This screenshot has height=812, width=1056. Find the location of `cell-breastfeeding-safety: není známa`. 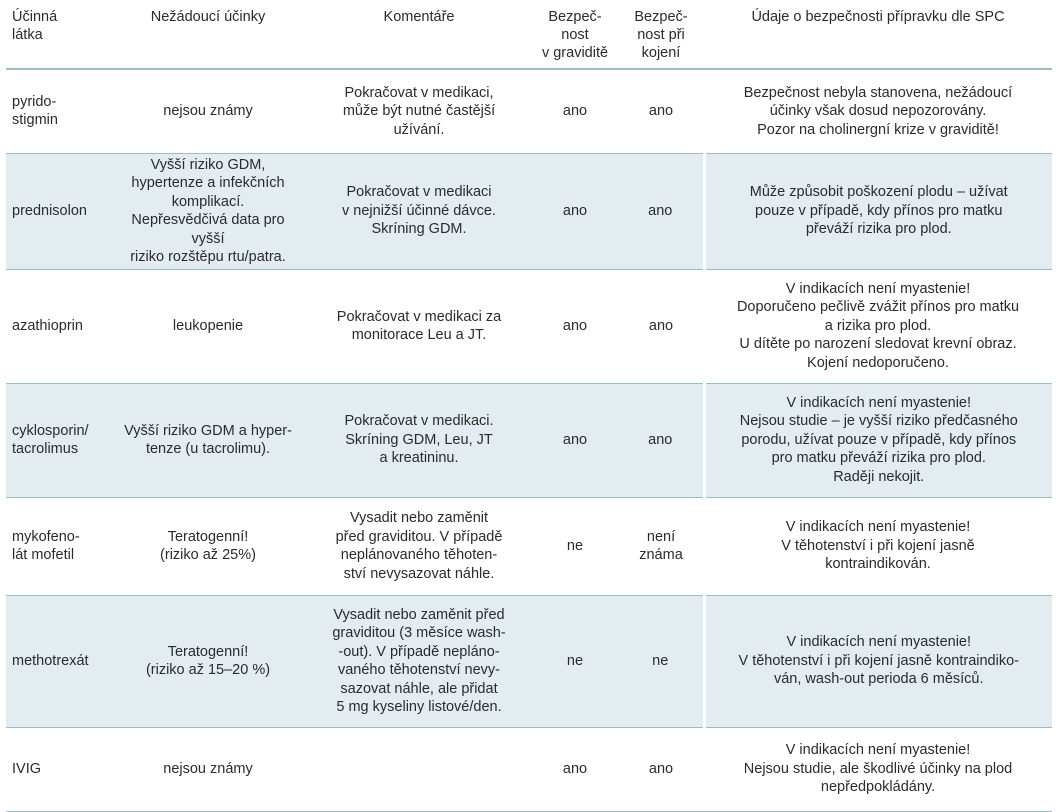

cell-breastfeeding-safety: není známa is located at coordinates (661, 546).